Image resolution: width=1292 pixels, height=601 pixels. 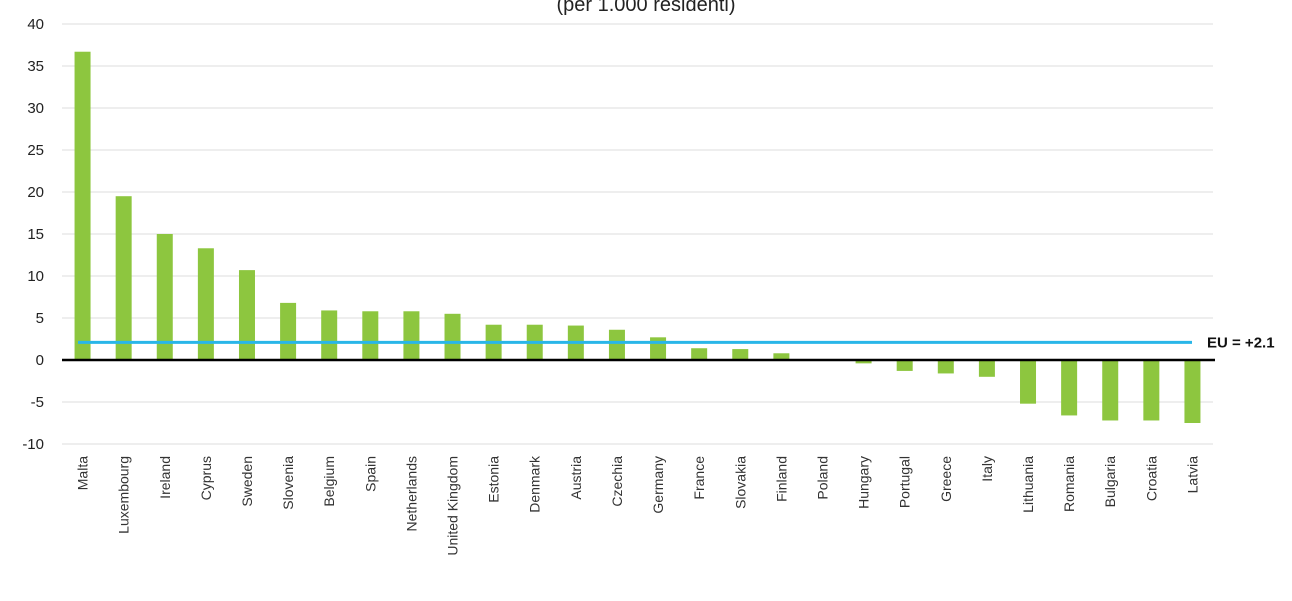 What do you see at coordinates (288, 483) in the screenshot?
I see `x-tick-label: Slovenia` at bounding box center [288, 483].